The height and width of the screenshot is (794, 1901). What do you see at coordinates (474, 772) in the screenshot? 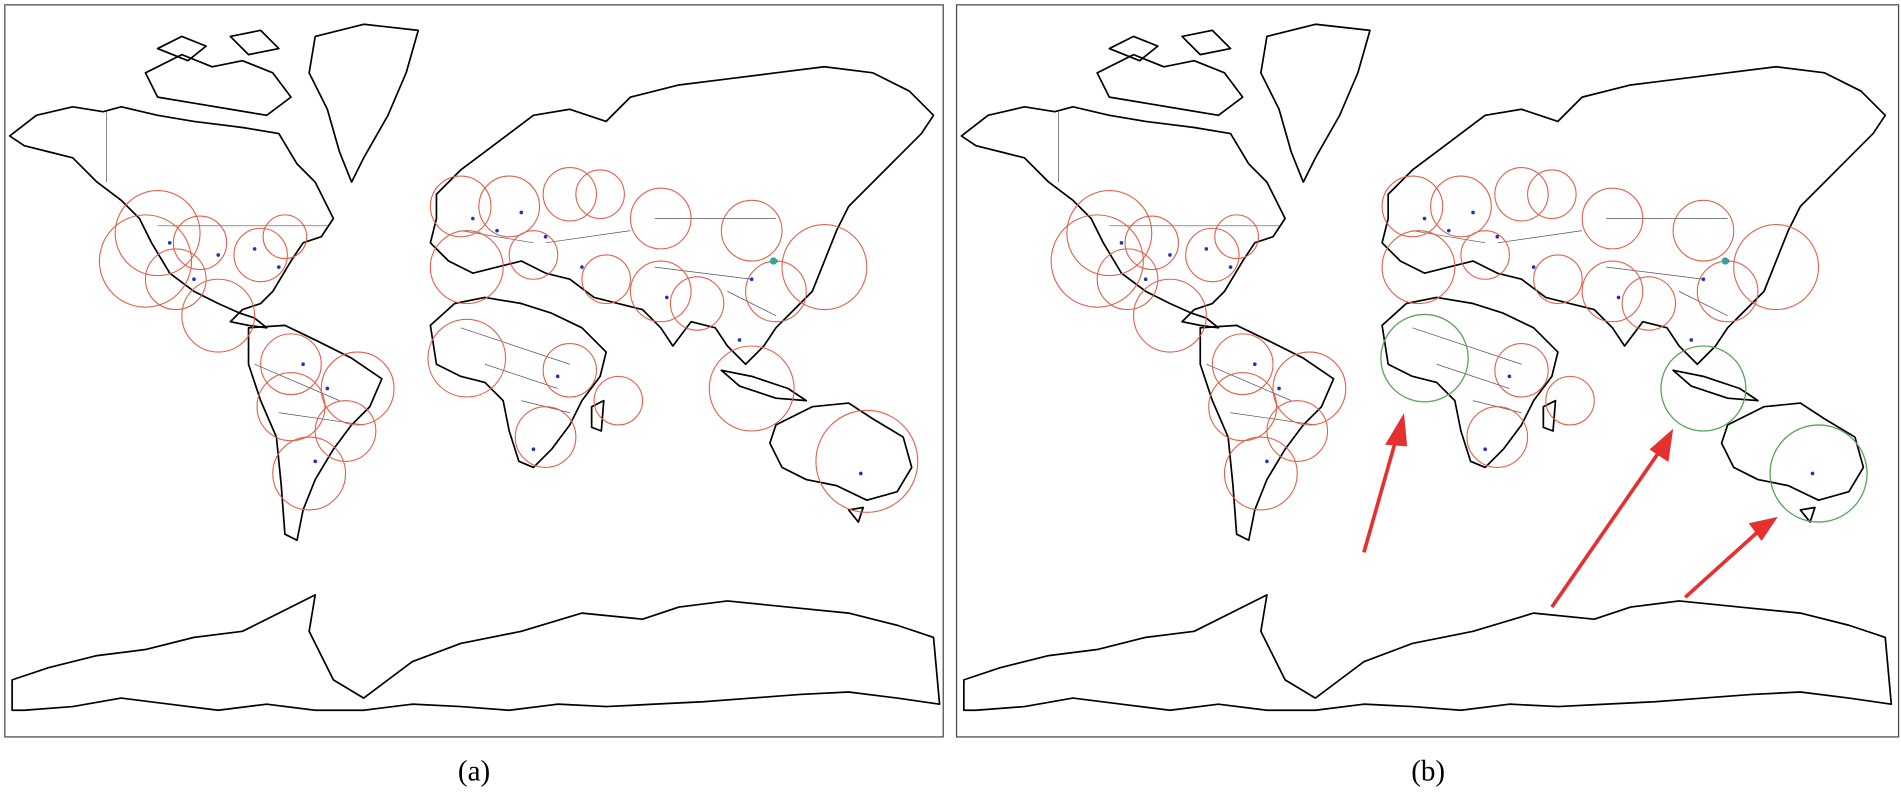
I see `panel-label: (a)` at bounding box center [474, 772].